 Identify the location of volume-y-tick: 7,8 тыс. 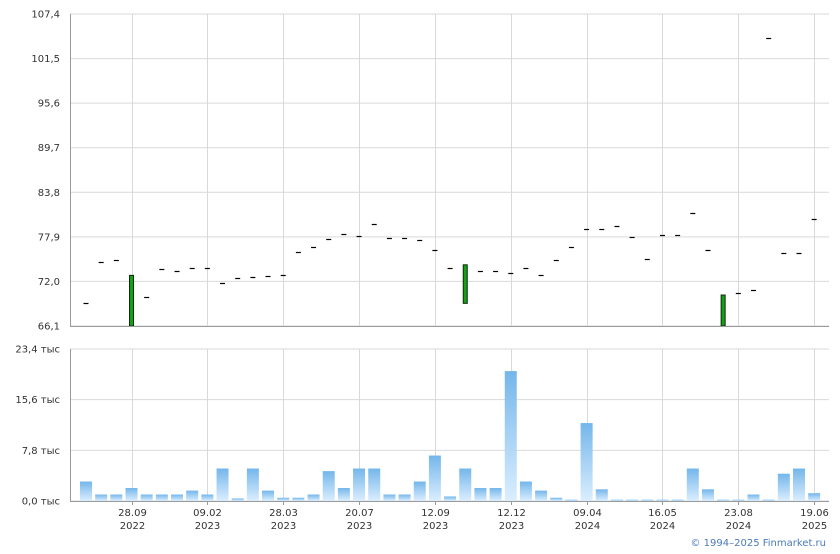
(41, 451).